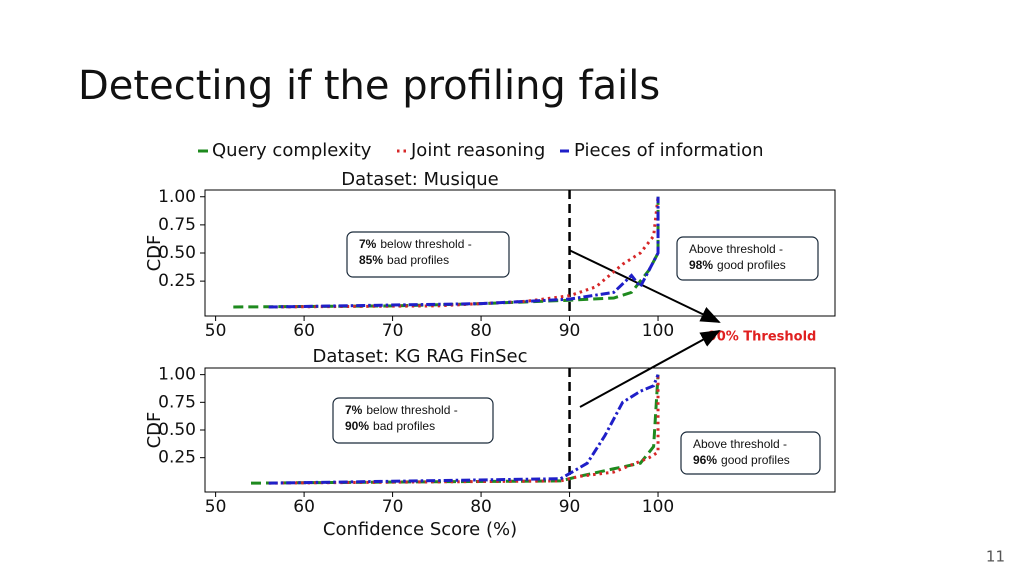 Image resolution: width=1024 pixels, height=575 pixels. I want to click on legend-label: Query complexity, so click(292, 150).